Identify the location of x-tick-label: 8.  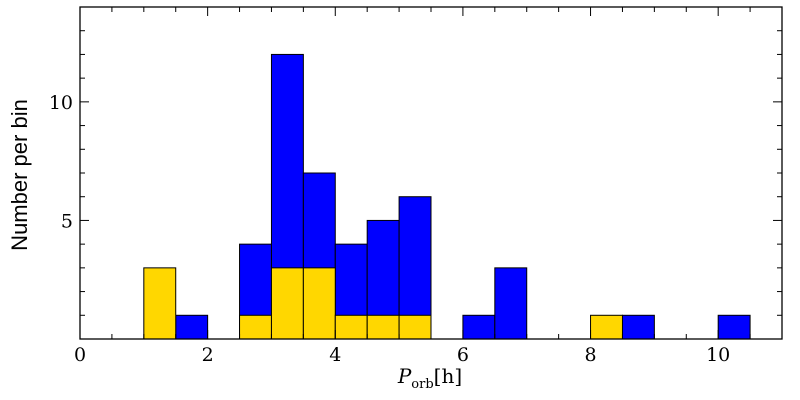
(590, 355).